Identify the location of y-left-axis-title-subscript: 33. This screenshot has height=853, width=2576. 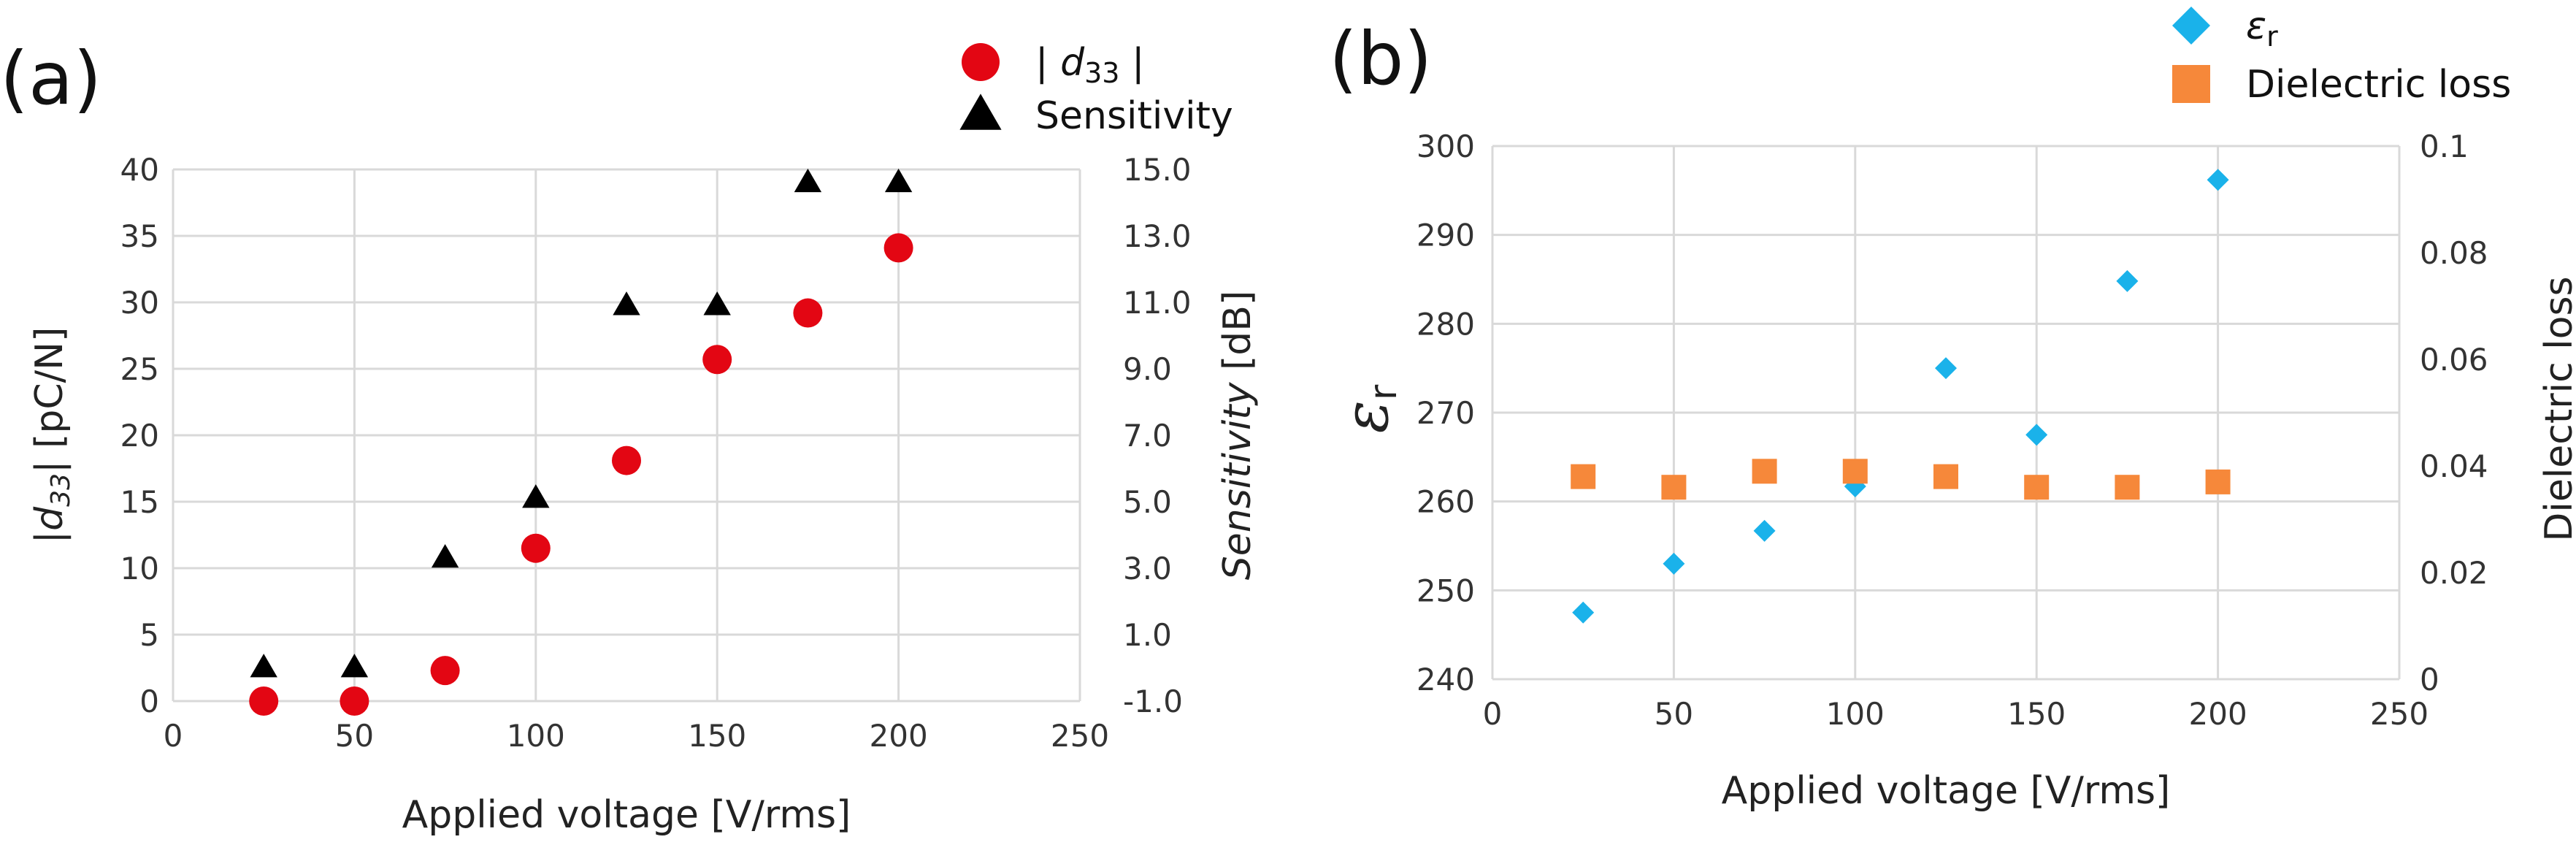
(61, 490).